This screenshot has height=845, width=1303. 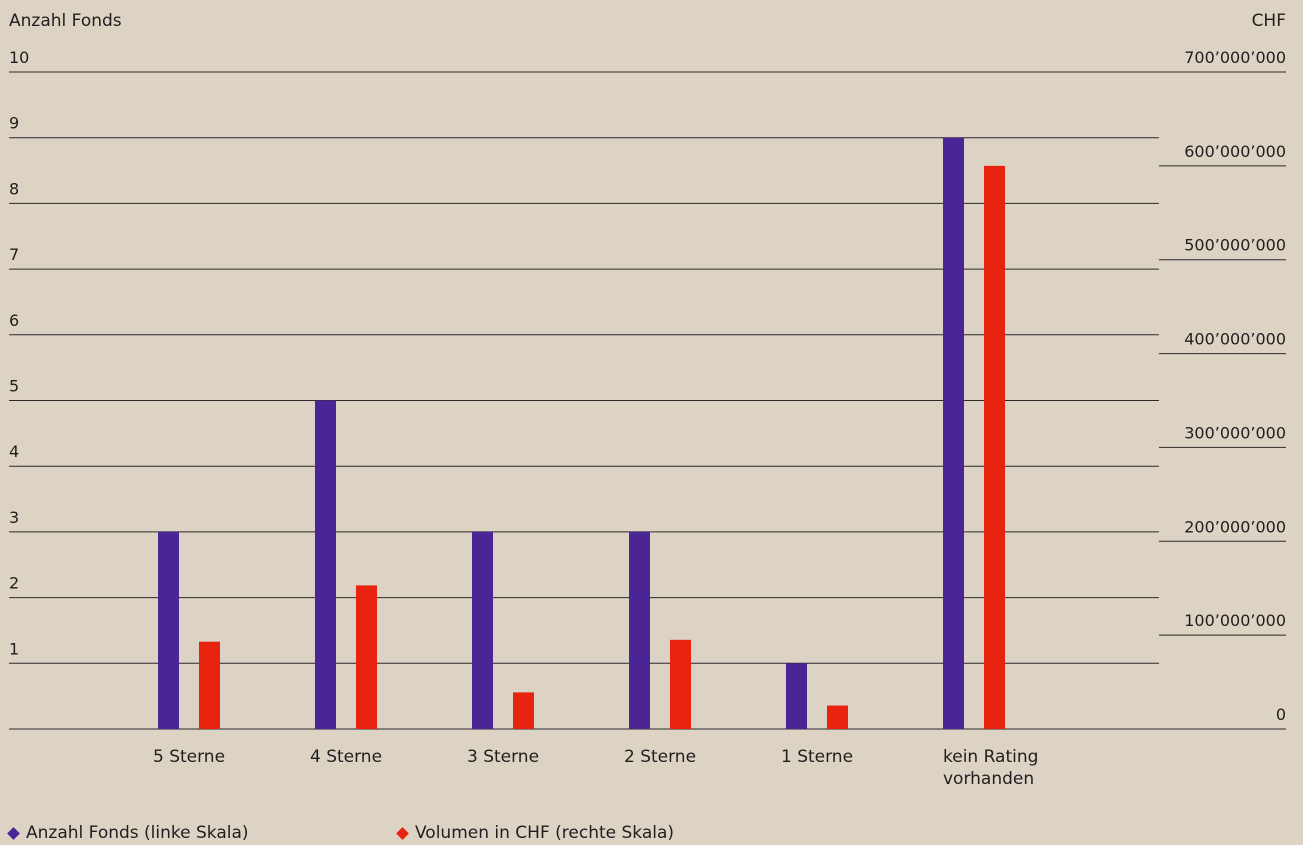 What do you see at coordinates (1281, 714) in the screenshot?
I see `right-tick-label: 0` at bounding box center [1281, 714].